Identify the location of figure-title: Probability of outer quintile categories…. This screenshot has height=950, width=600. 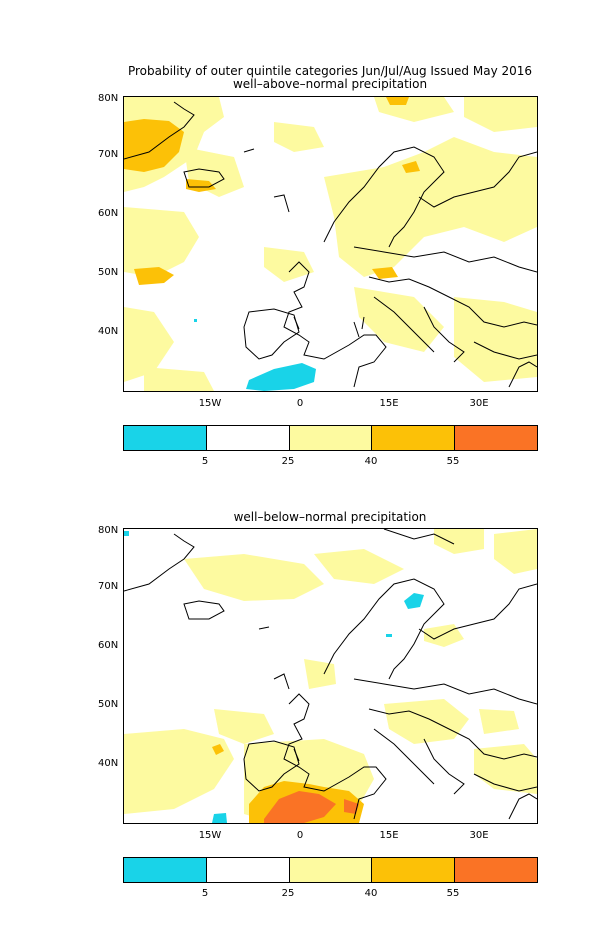
(330, 71).